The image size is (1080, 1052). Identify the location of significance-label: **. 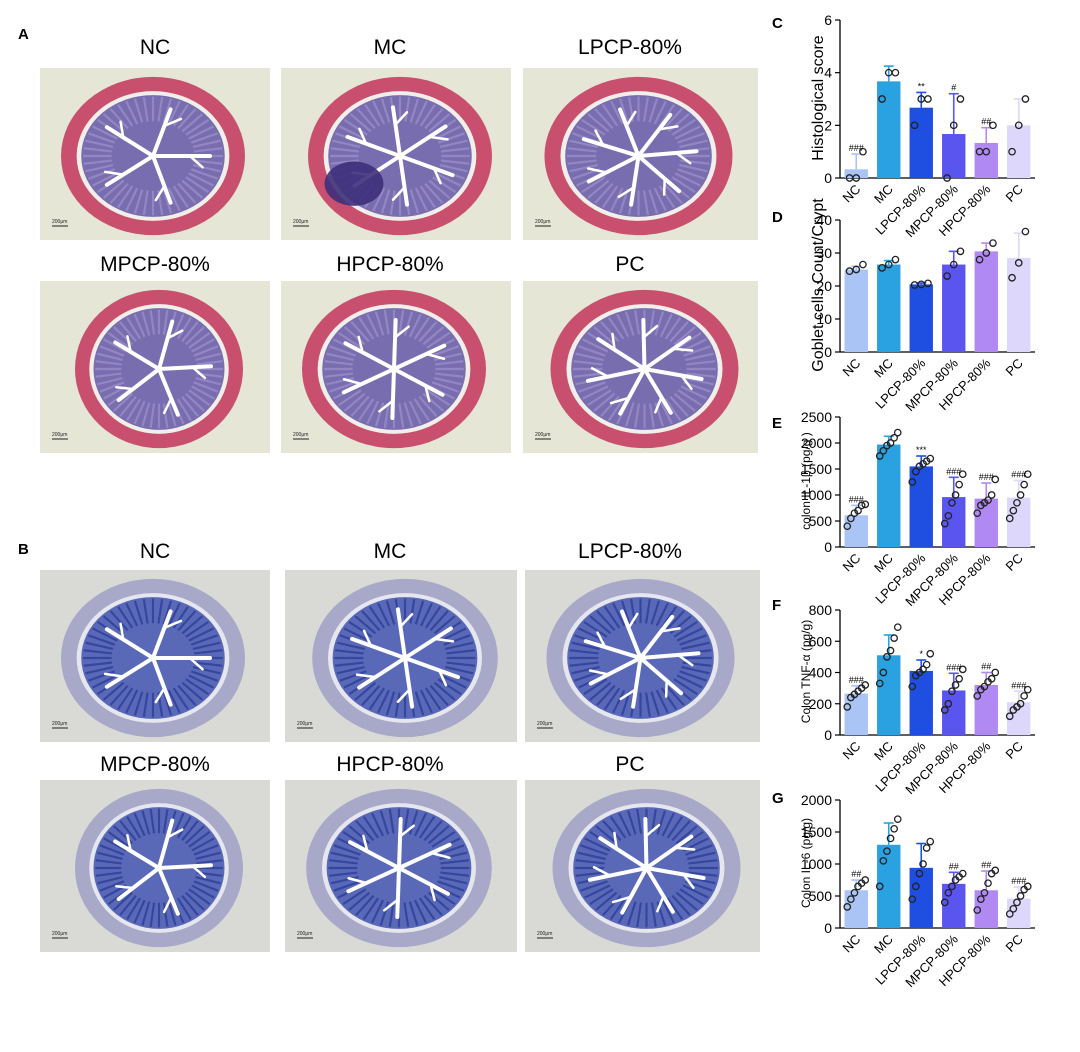
(922, 86).